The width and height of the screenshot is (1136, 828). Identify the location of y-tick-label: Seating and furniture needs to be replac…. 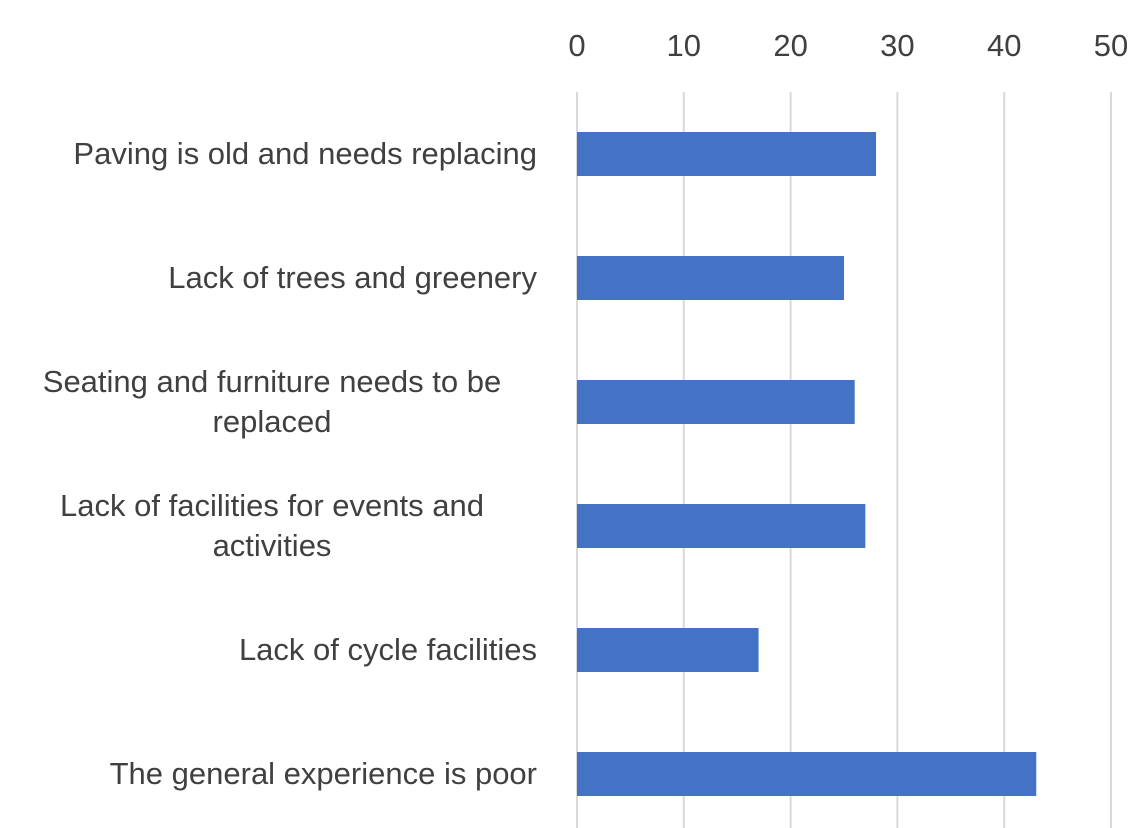
(272, 401).